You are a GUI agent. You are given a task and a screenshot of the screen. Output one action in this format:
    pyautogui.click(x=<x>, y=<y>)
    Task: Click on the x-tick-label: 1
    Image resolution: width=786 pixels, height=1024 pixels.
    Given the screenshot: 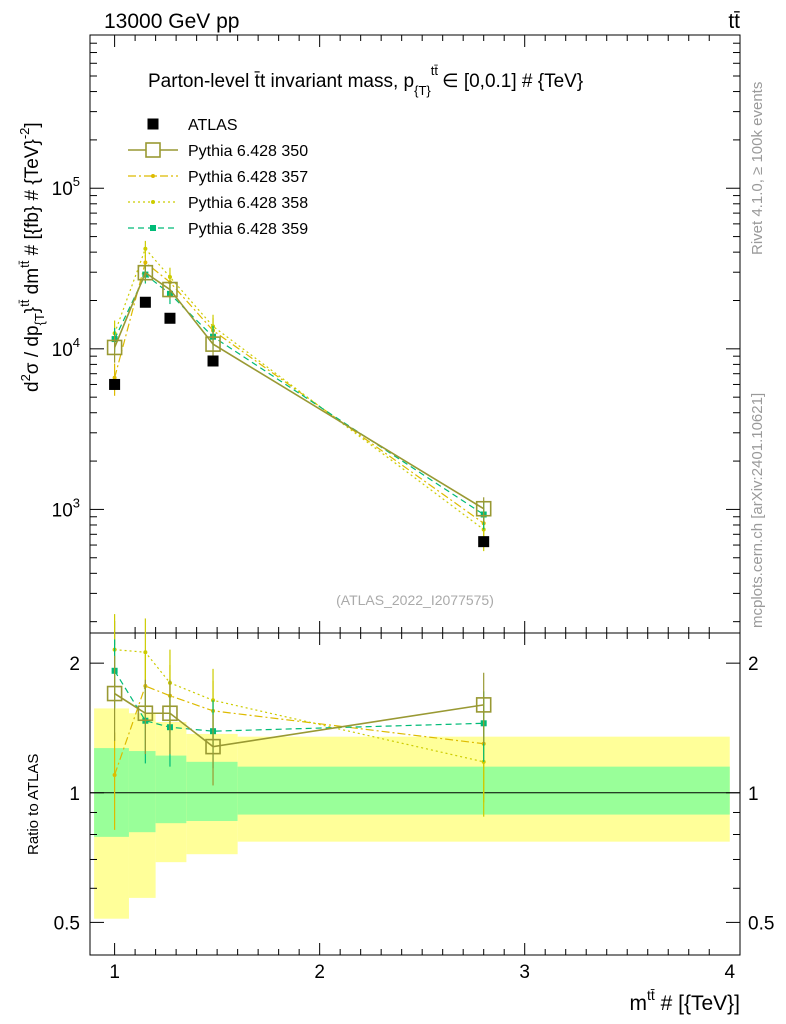 What is the action you would take?
    pyautogui.click(x=114, y=972)
    